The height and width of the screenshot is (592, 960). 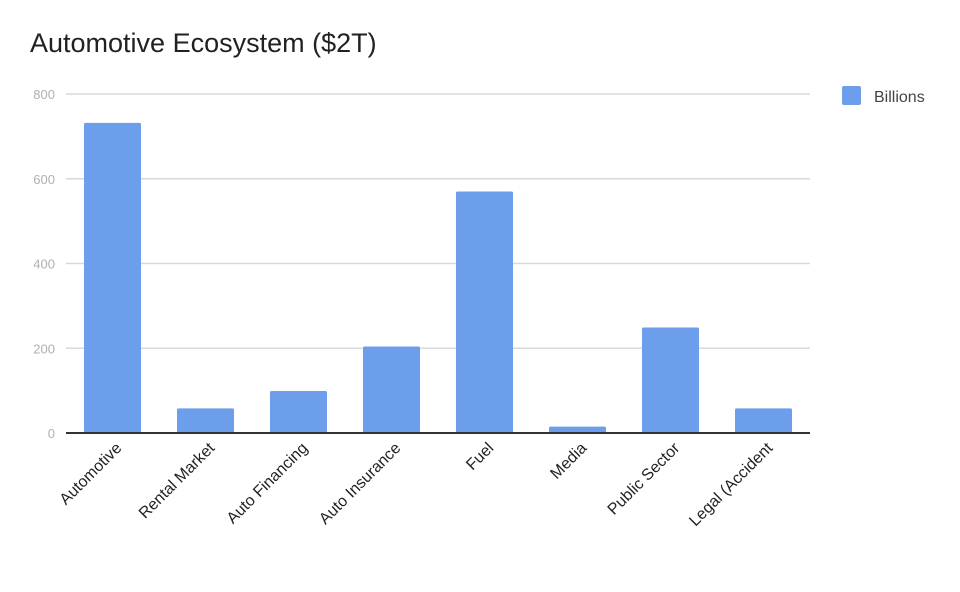 I want to click on y-tick-label: 400, so click(x=44, y=264).